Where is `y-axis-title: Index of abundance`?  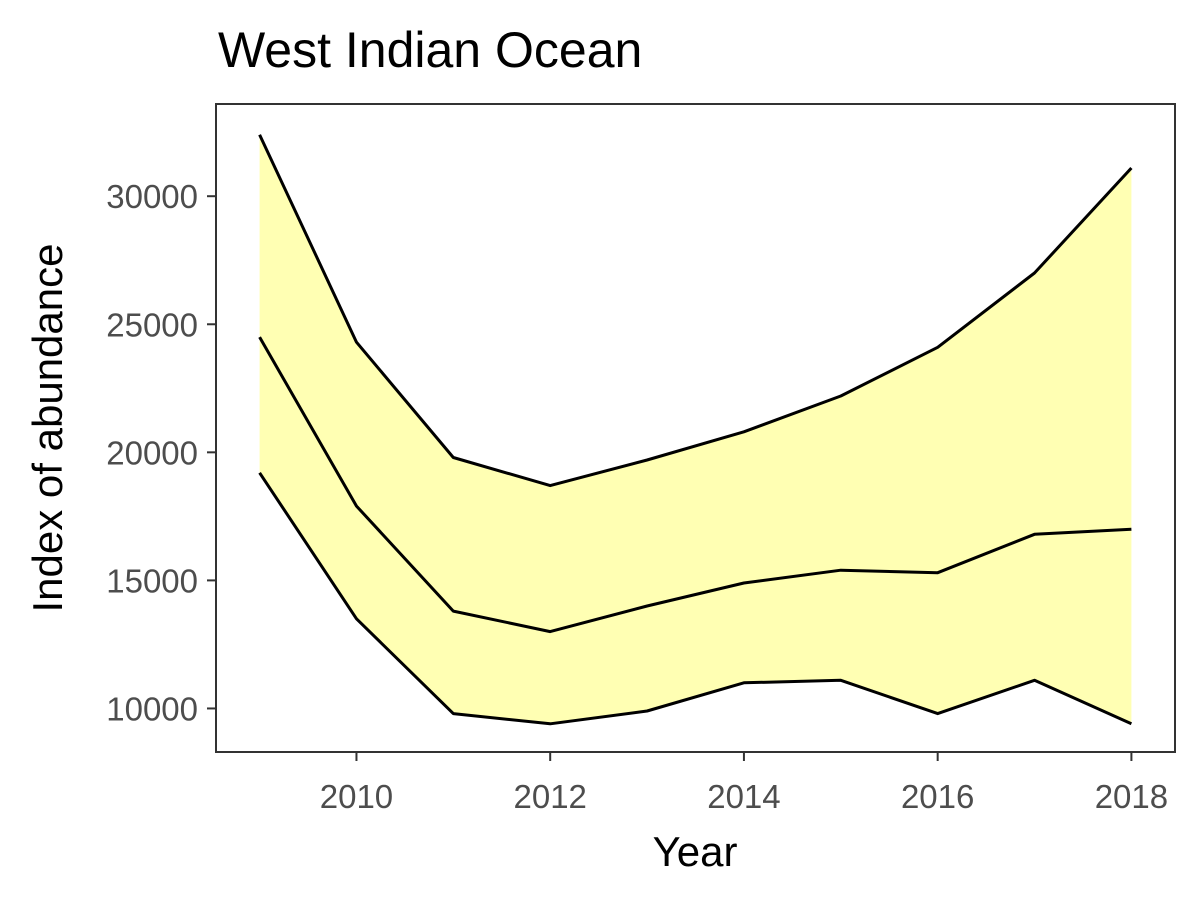 y-axis-title: Index of abundance is located at coordinates (47, 428).